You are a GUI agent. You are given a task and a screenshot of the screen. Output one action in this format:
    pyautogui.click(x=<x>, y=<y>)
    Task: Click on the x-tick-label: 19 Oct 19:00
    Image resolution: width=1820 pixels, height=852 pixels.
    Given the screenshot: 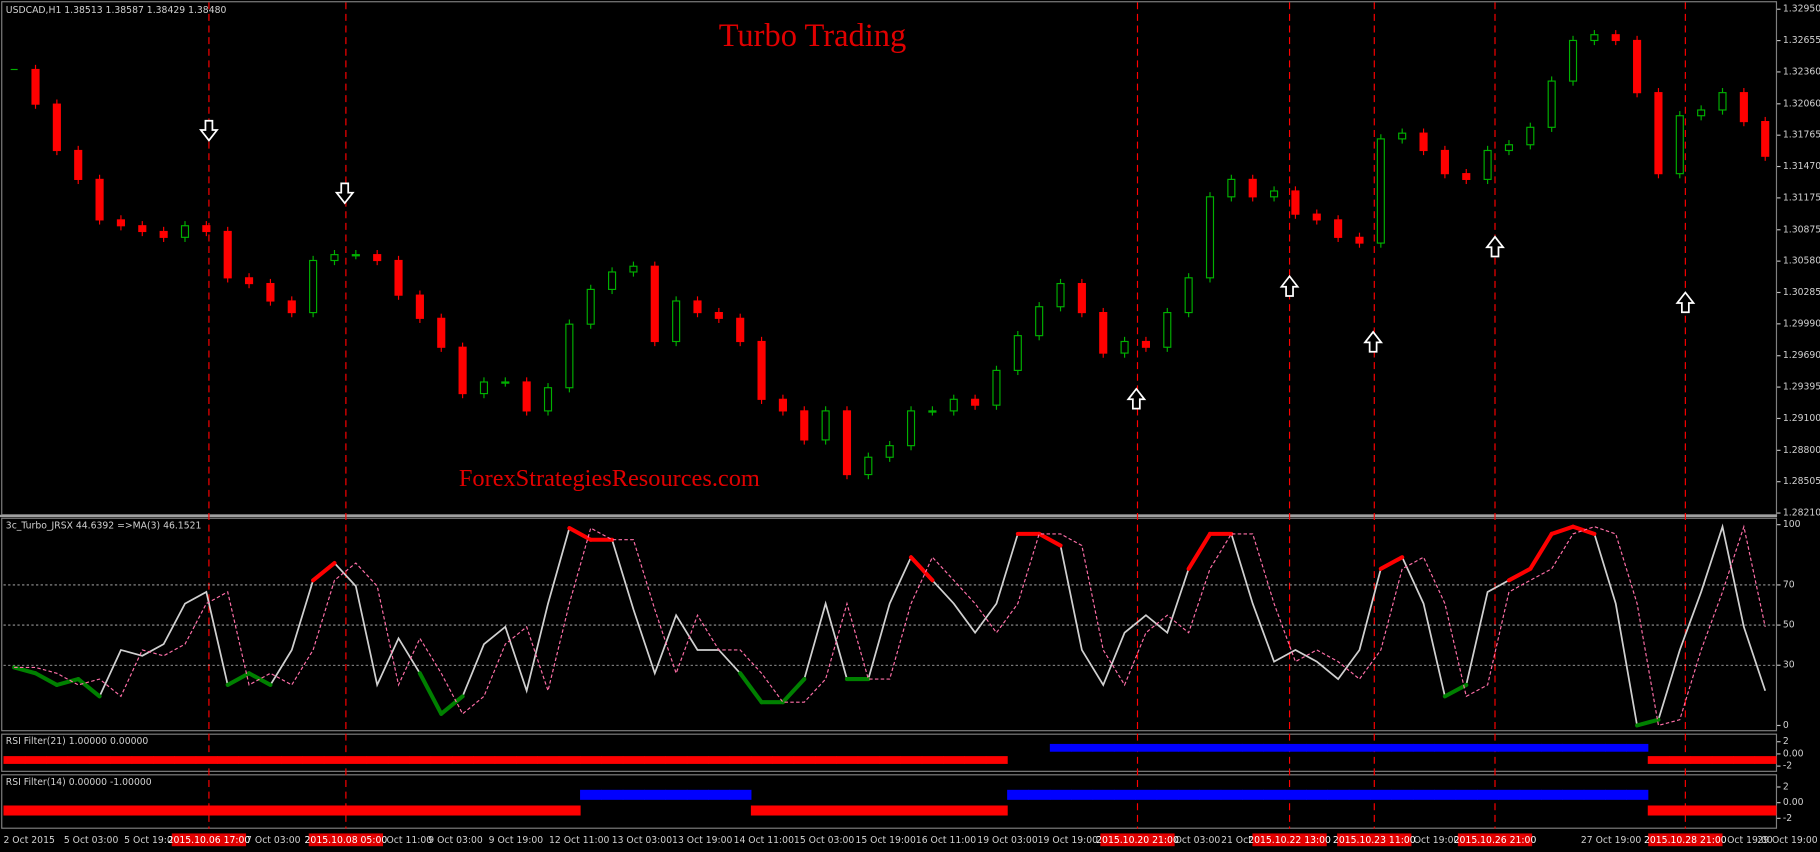 What is the action you would take?
    pyautogui.click(x=1068, y=840)
    